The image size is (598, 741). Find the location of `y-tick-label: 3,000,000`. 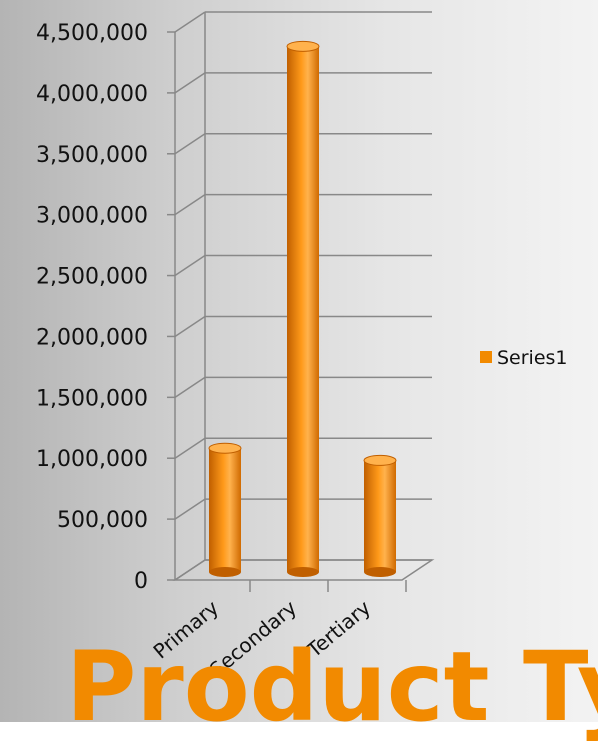

y-tick-label: 3,000,000 is located at coordinates (92, 216).